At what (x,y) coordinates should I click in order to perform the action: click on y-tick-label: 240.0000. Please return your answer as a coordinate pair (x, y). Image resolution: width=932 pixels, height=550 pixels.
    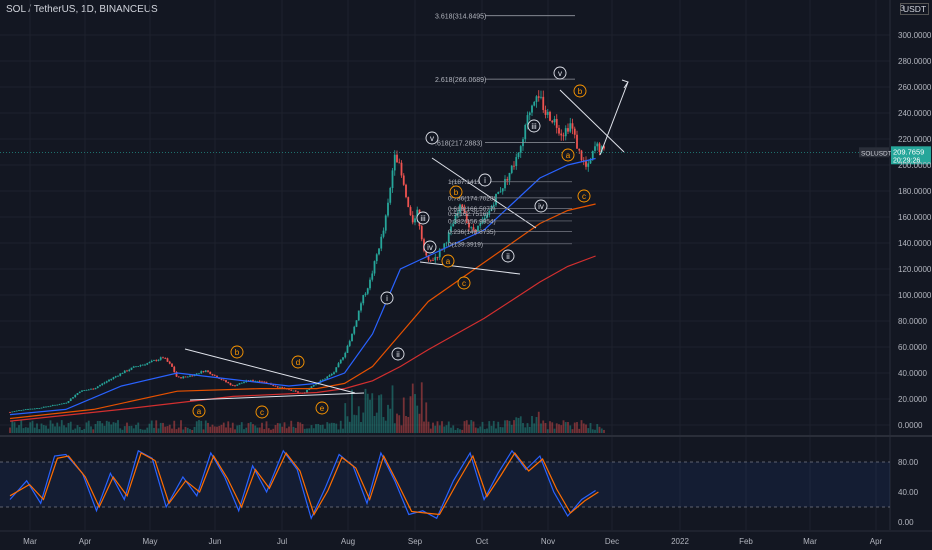
    Looking at the image, I should click on (915, 113).